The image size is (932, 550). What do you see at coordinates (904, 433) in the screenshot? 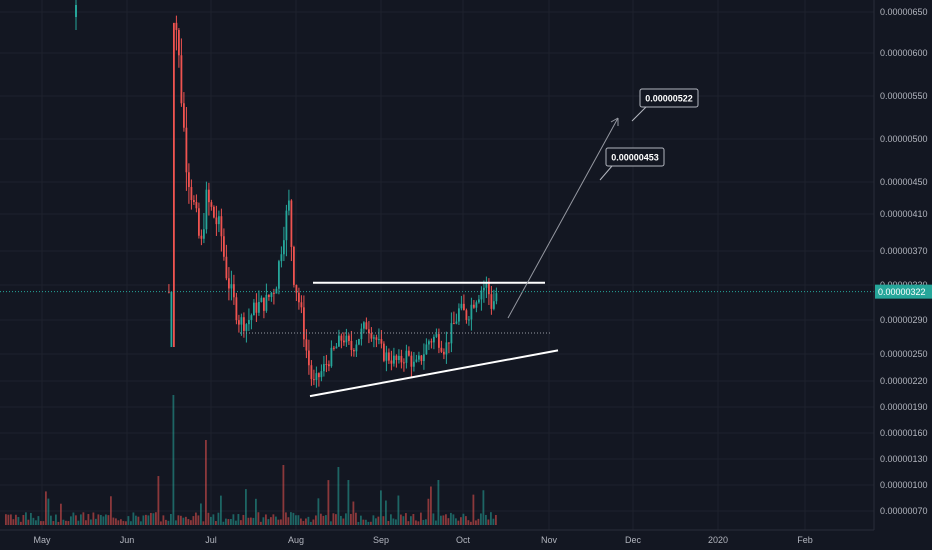
I see `price-tick-label: 0.00000160` at bounding box center [904, 433].